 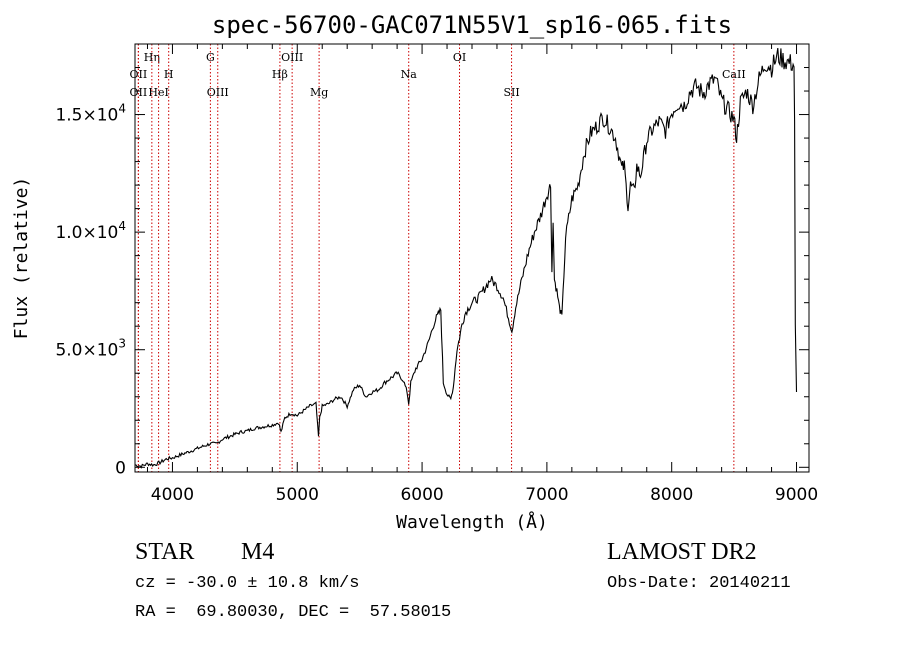 I want to click on y-tick-label: 0, so click(x=120, y=468).